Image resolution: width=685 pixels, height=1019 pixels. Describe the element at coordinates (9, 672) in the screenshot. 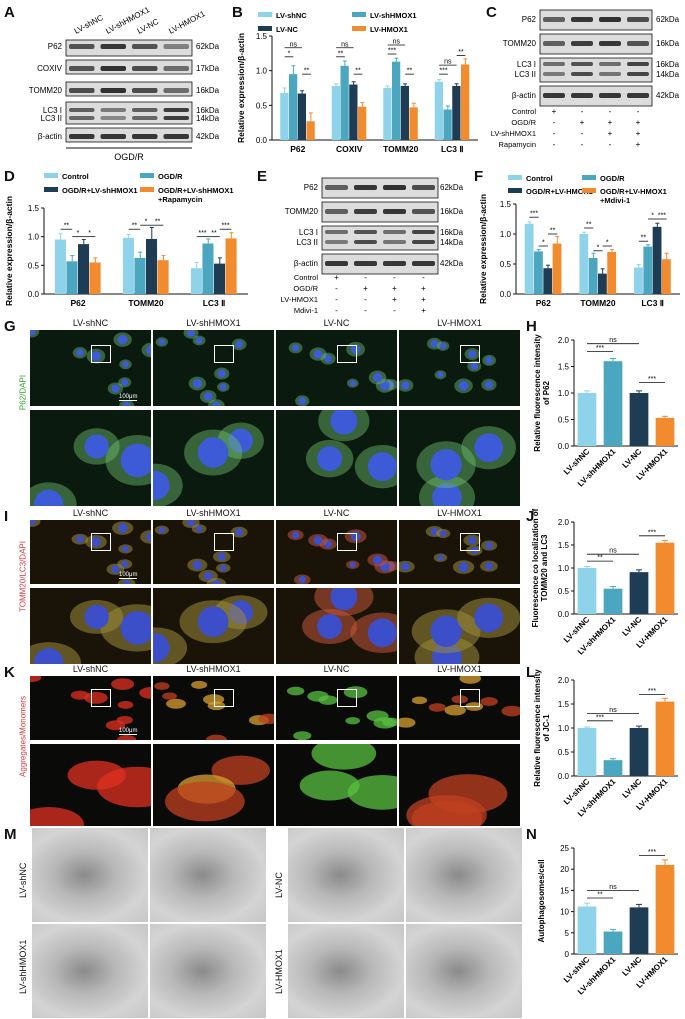

I see `panel-label-k: K` at that location.